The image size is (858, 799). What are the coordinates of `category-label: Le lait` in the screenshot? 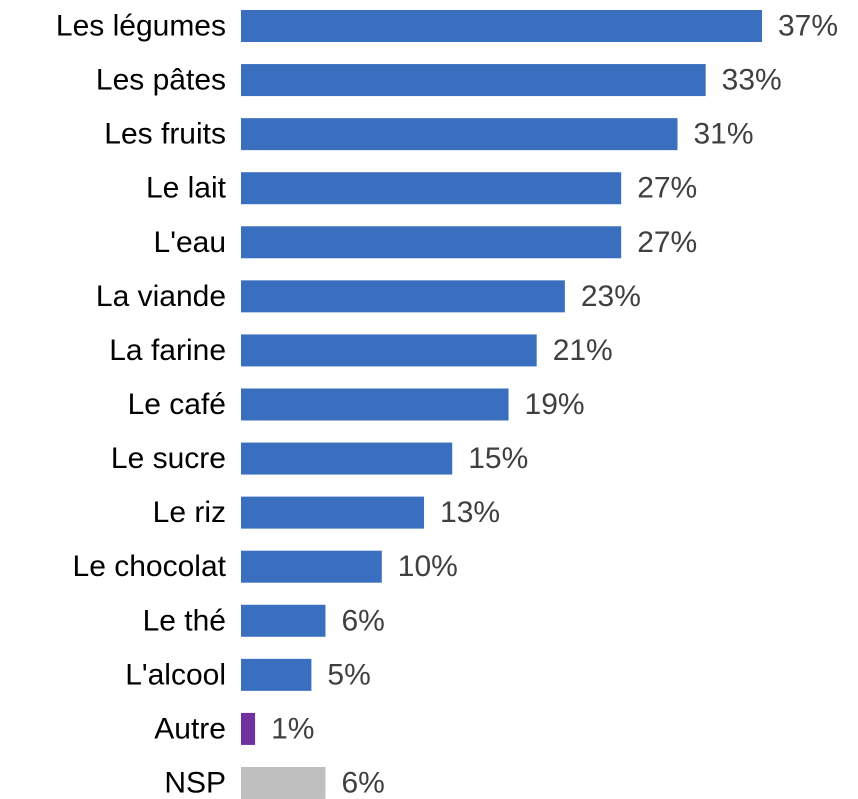 It's located at (186, 188).